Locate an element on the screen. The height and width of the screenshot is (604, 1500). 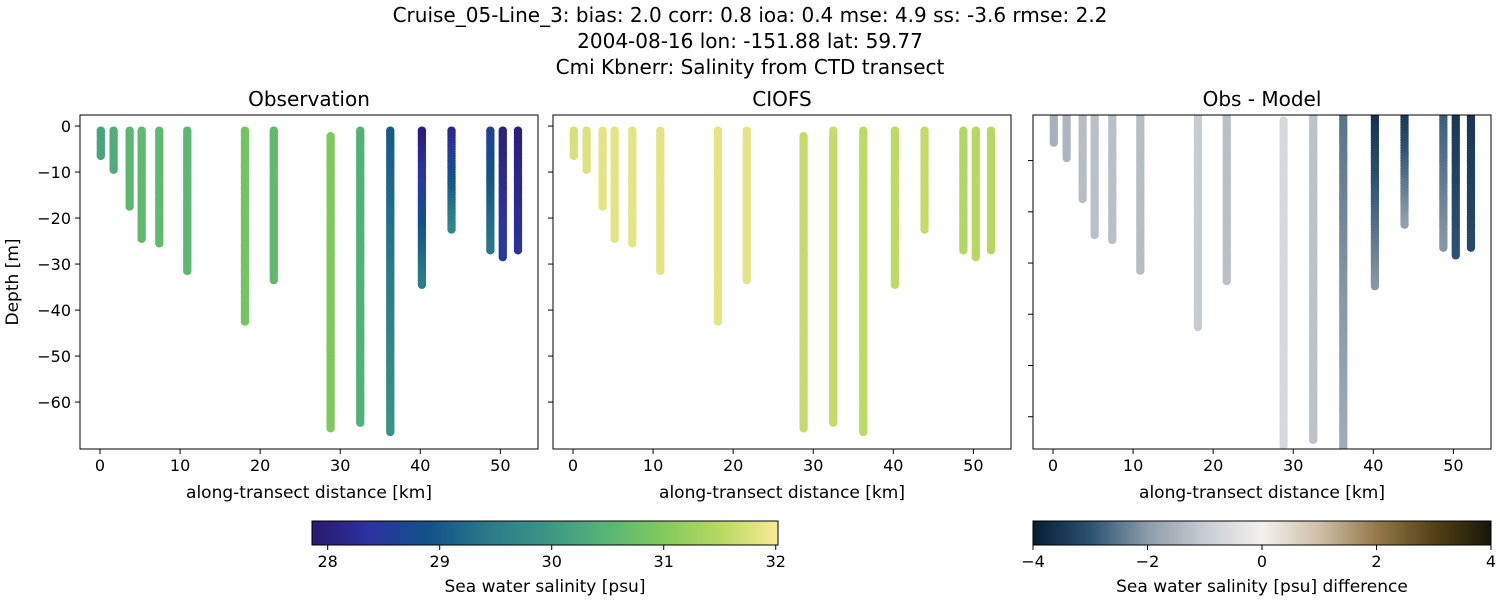
panel-title: Observation is located at coordinates (309, 99).